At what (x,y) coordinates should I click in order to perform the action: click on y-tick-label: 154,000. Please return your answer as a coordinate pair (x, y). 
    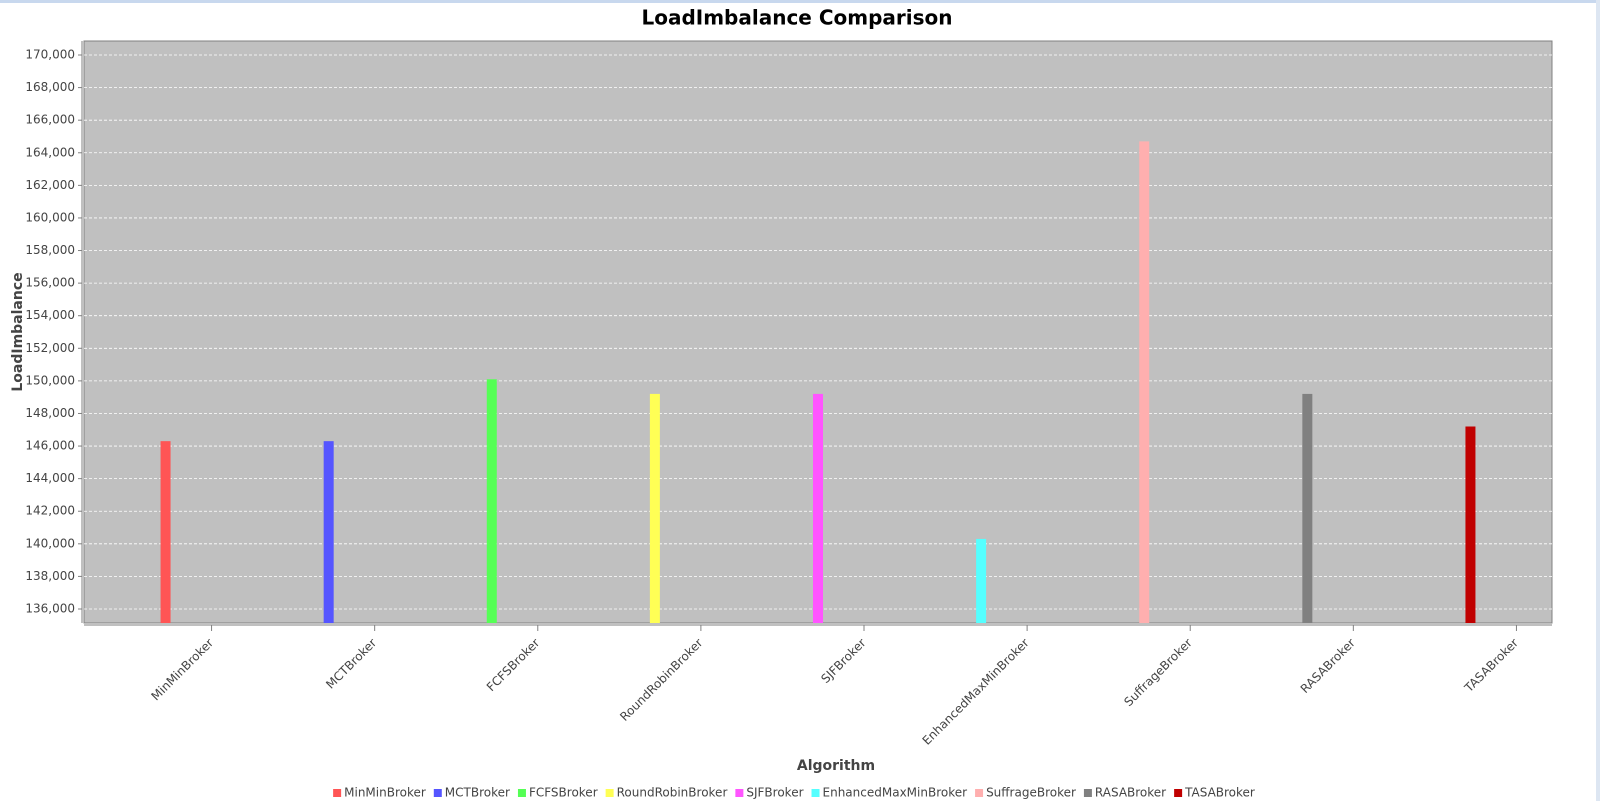
    Looking at the image, I should click on (50, 315).